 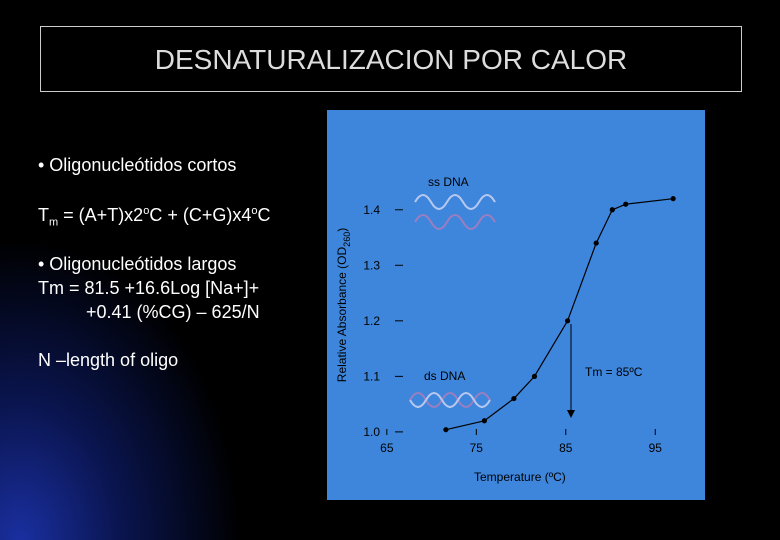 I want to click on slide-title: DESNATURALIZACION POR CALOR, so click(x=391, y=59).